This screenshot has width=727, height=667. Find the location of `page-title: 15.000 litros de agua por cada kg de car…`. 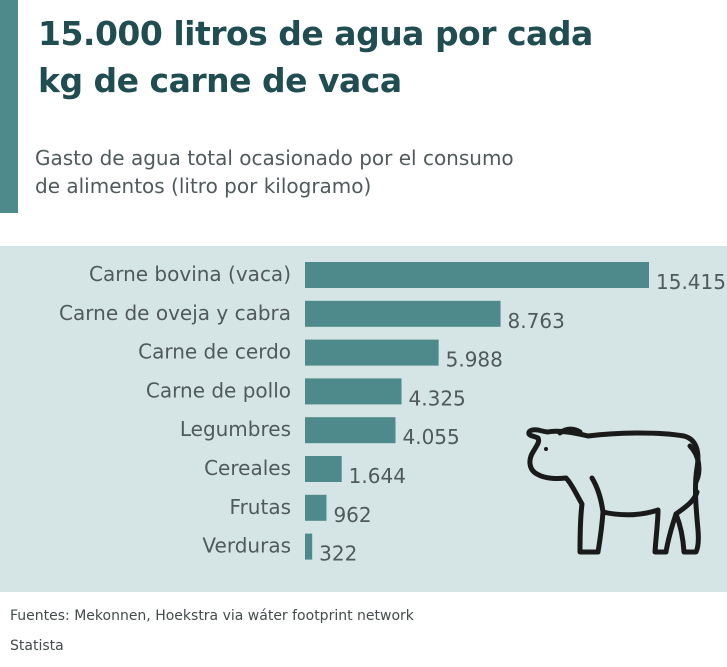

page-title: 15.000 litros de agua por cada kg de car… is located at coordinates (368, 57).